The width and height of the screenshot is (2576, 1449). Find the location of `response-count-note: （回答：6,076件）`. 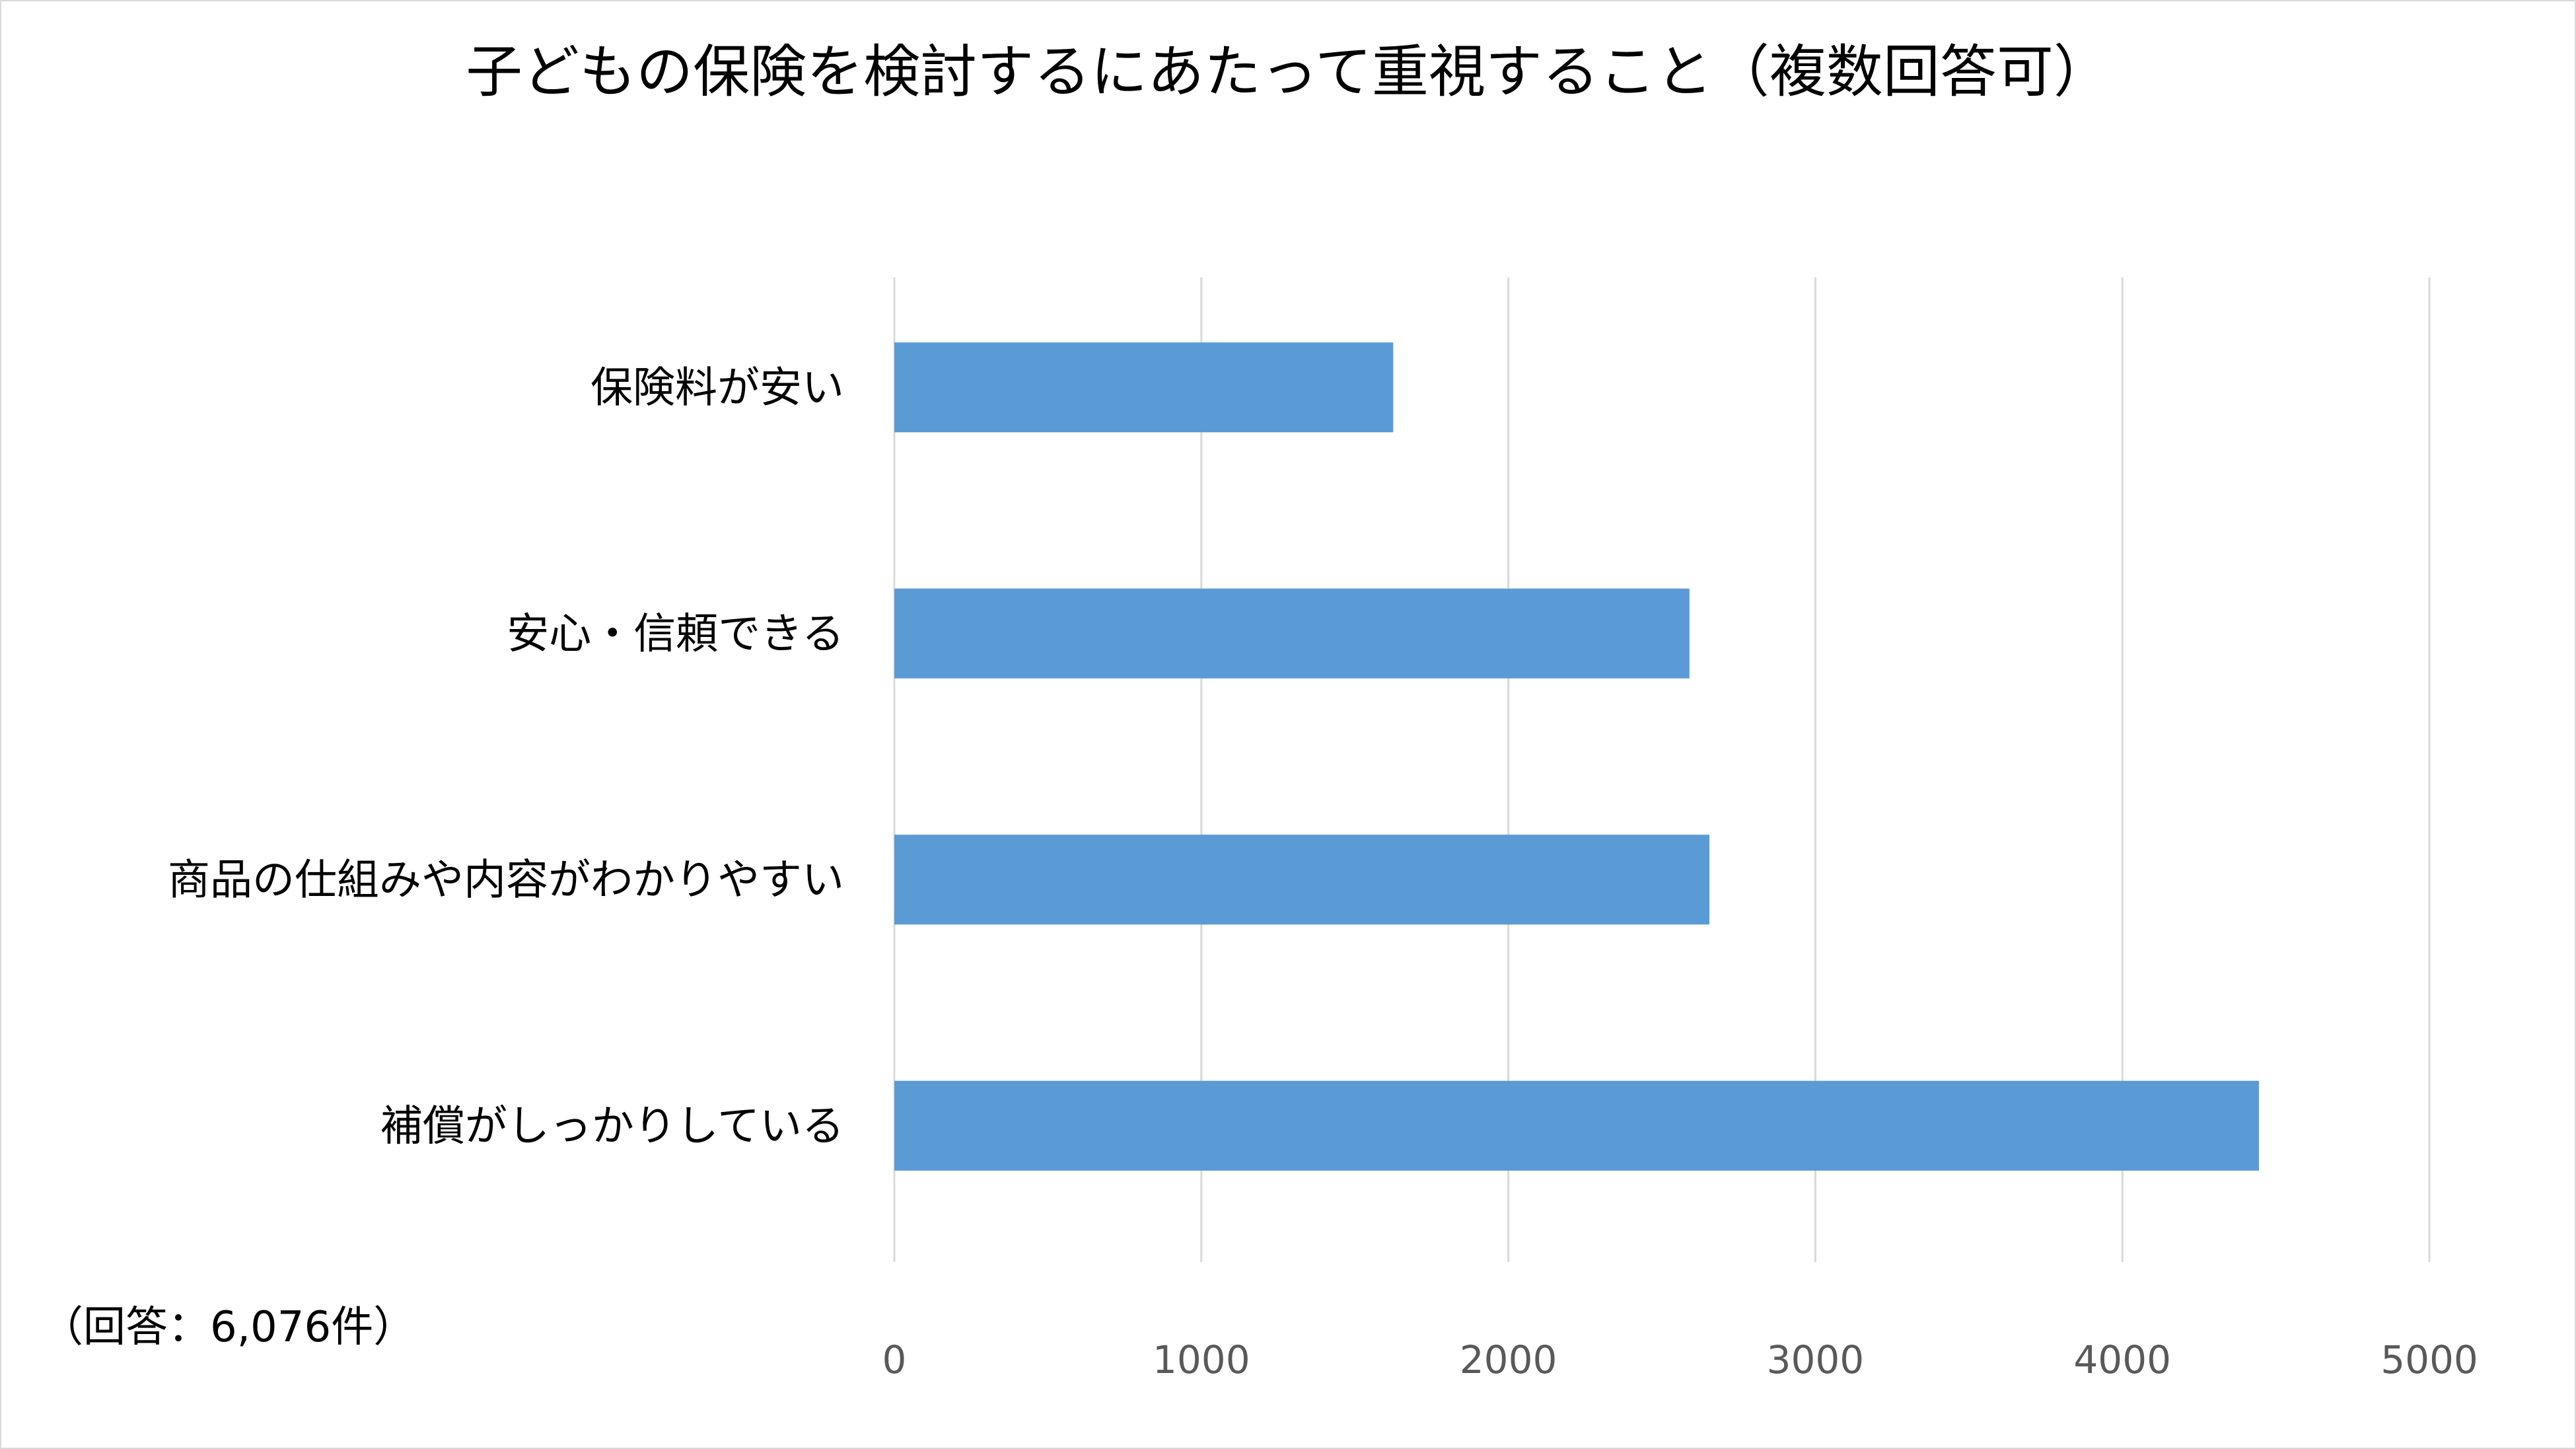

response-count-note: （回答：6,076件） is located at coordinates (228, 1327).